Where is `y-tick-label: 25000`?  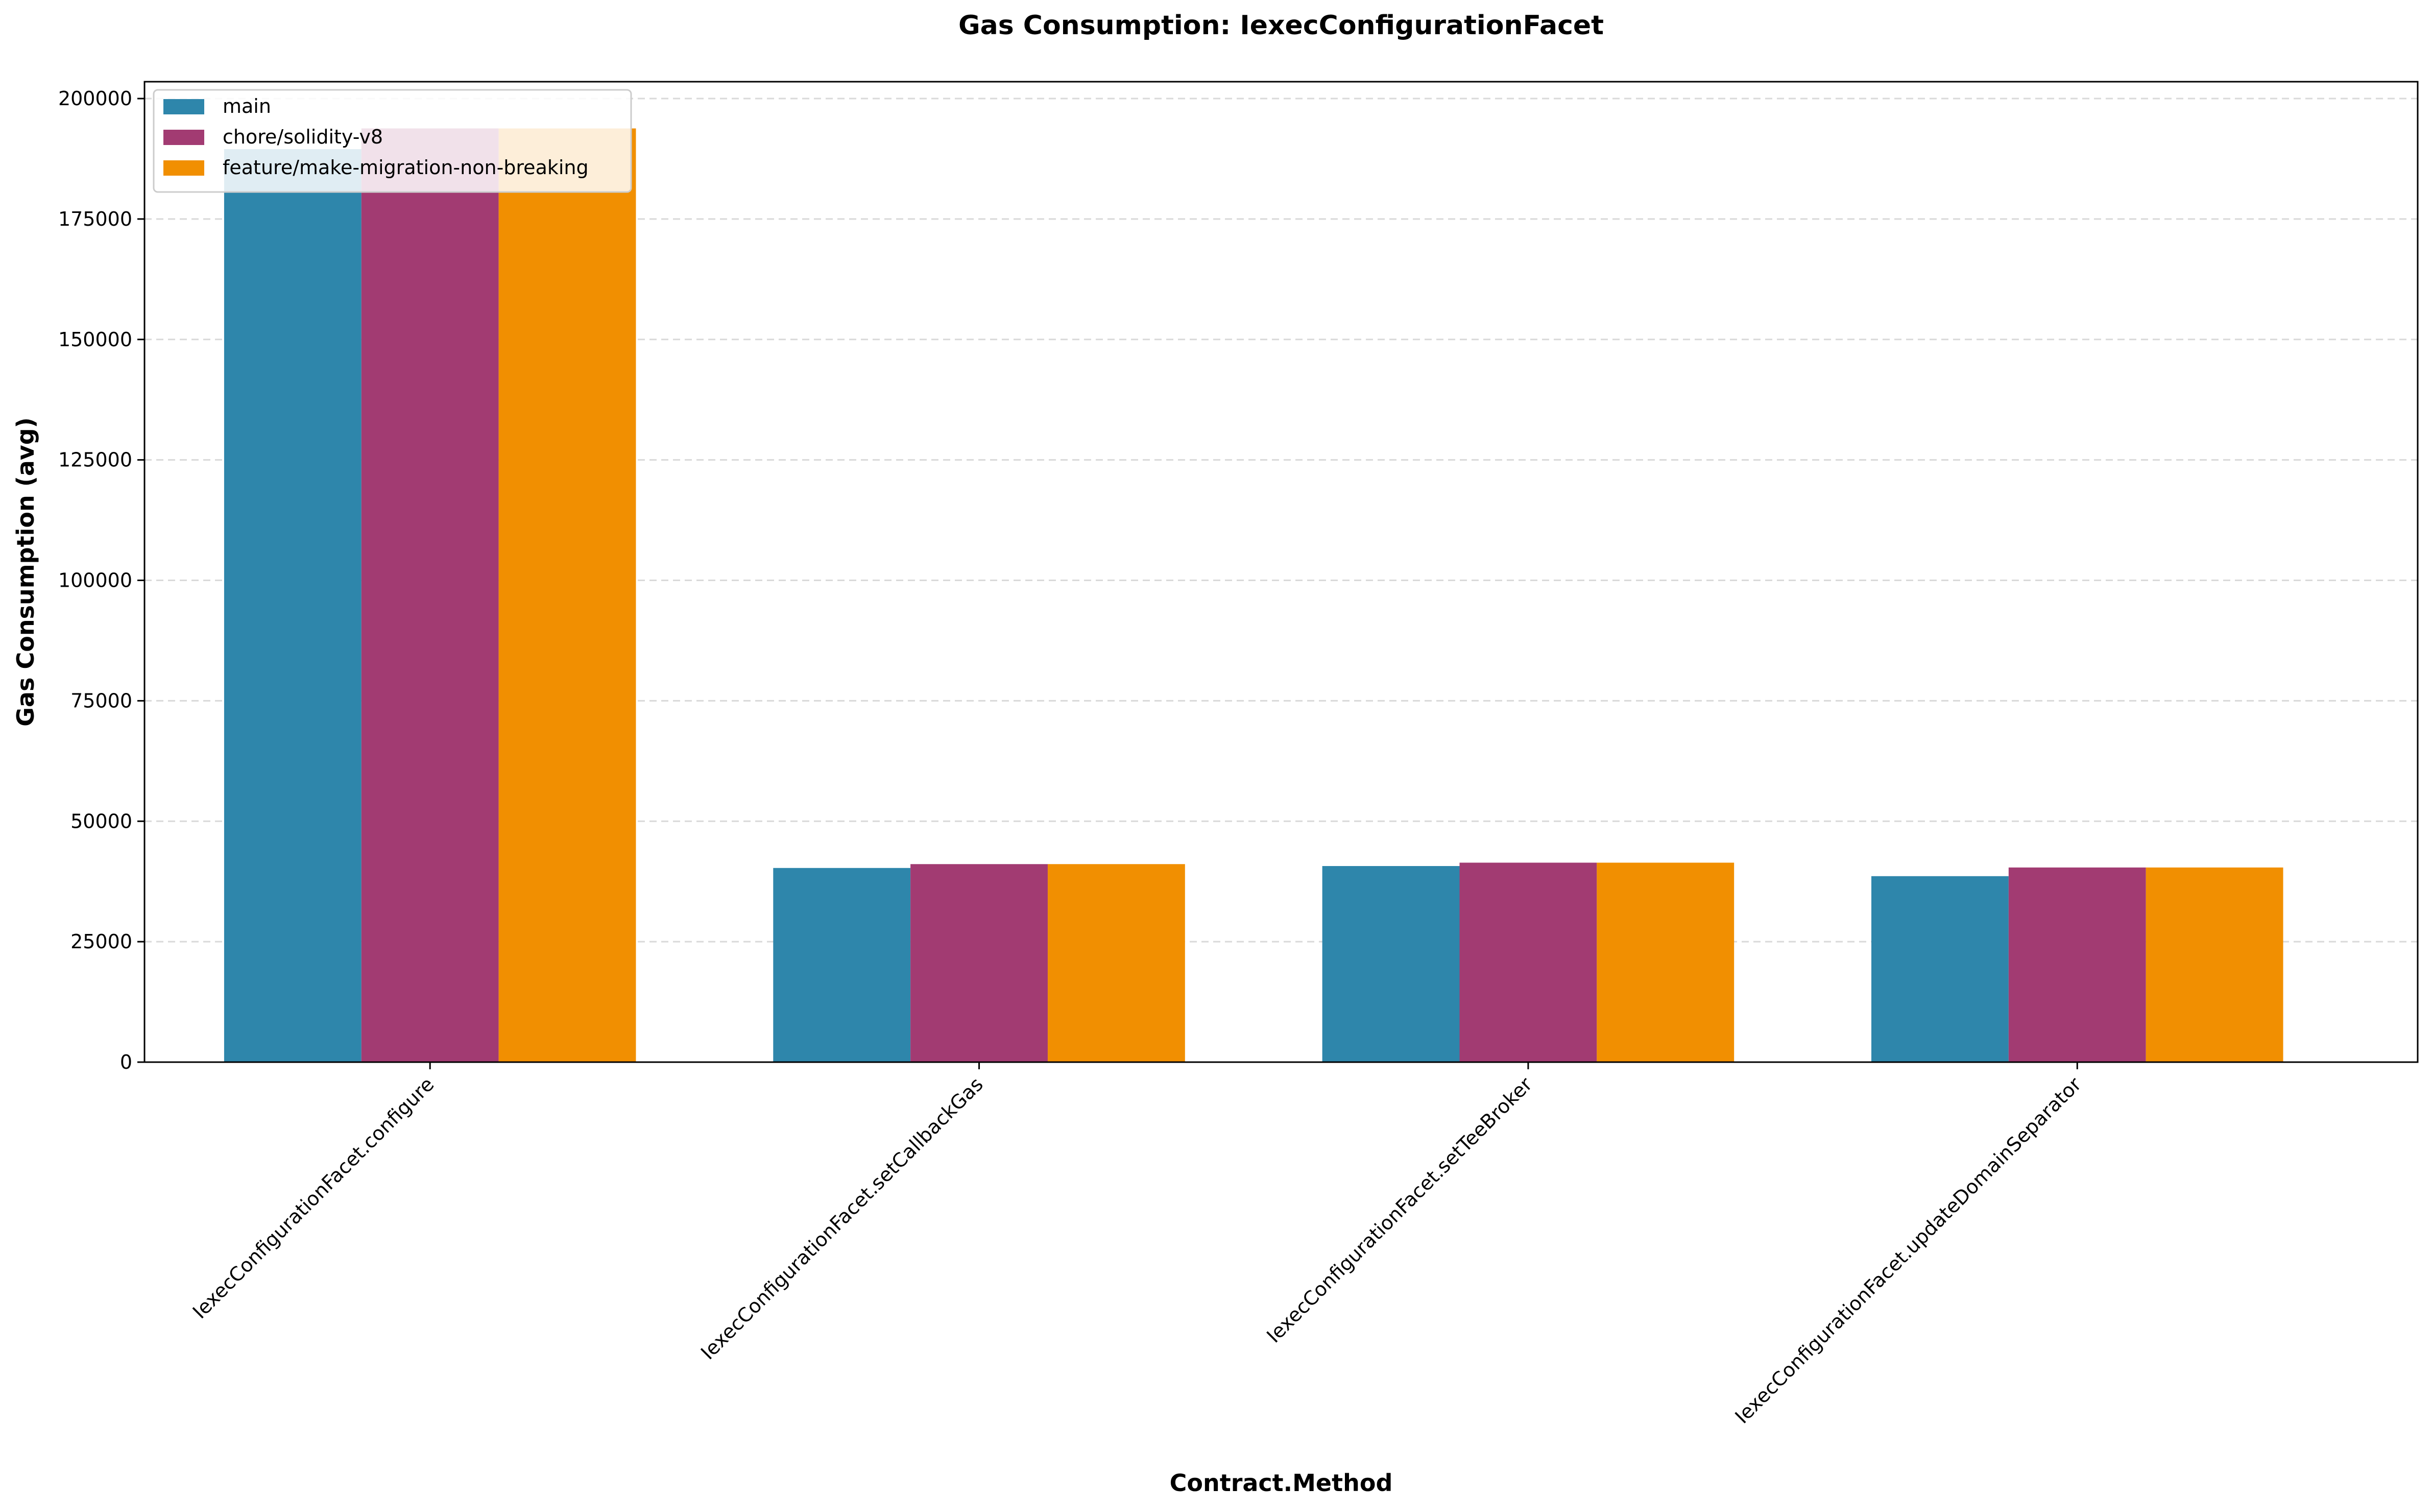
y-tick-label: 25000 is located at coordinates (101, 941).